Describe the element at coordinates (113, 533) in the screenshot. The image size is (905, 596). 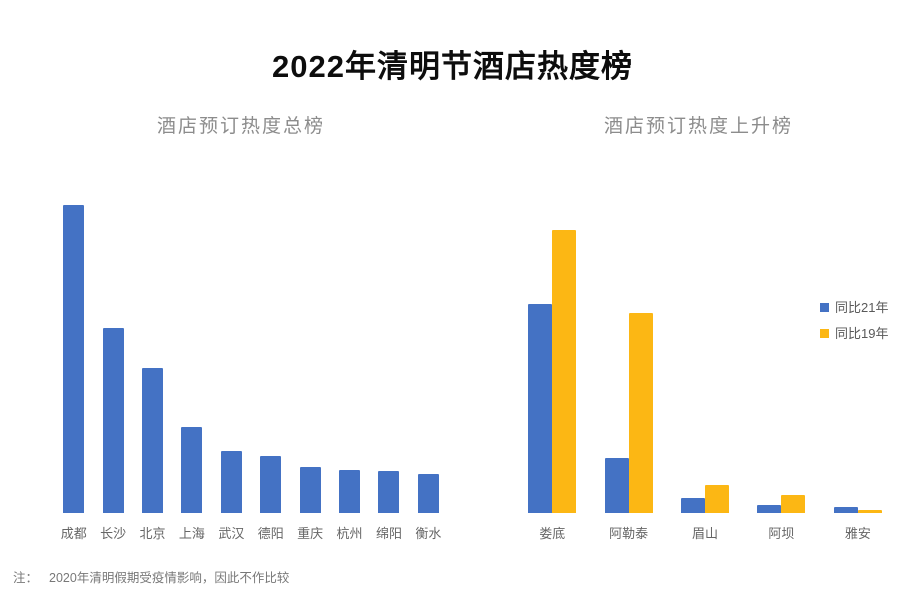
I see `total-rank-x-label-1: 长沙` at that location.